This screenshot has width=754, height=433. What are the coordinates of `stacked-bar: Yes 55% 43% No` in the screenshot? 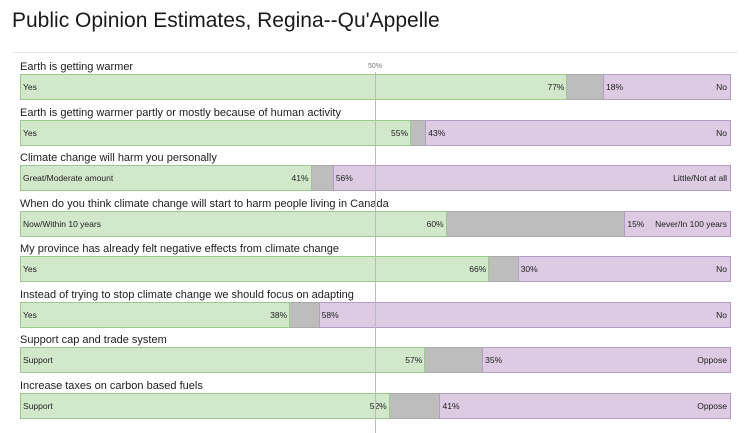 It's located at (375, 132).